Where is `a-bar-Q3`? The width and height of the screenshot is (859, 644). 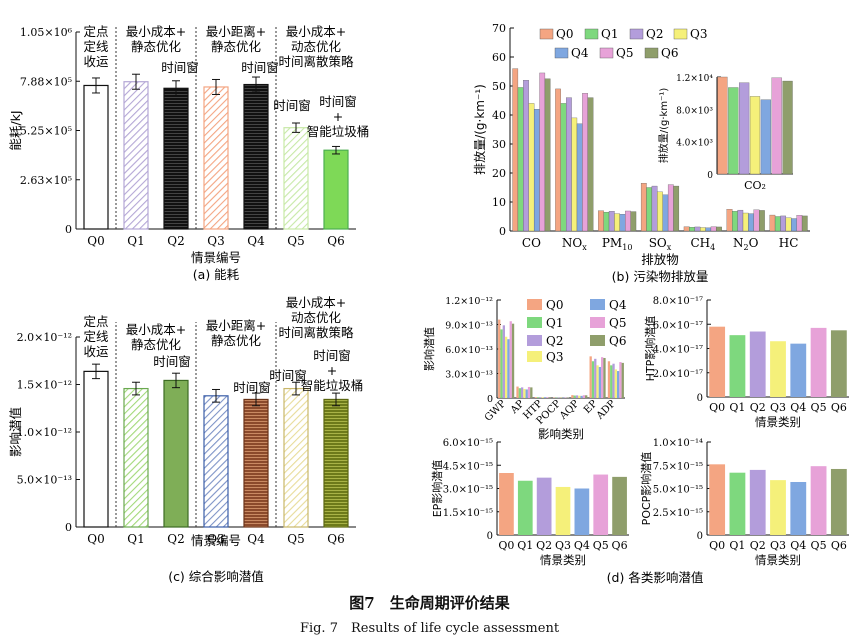
a-bar-Q3 is located at coordinates (216, 158).